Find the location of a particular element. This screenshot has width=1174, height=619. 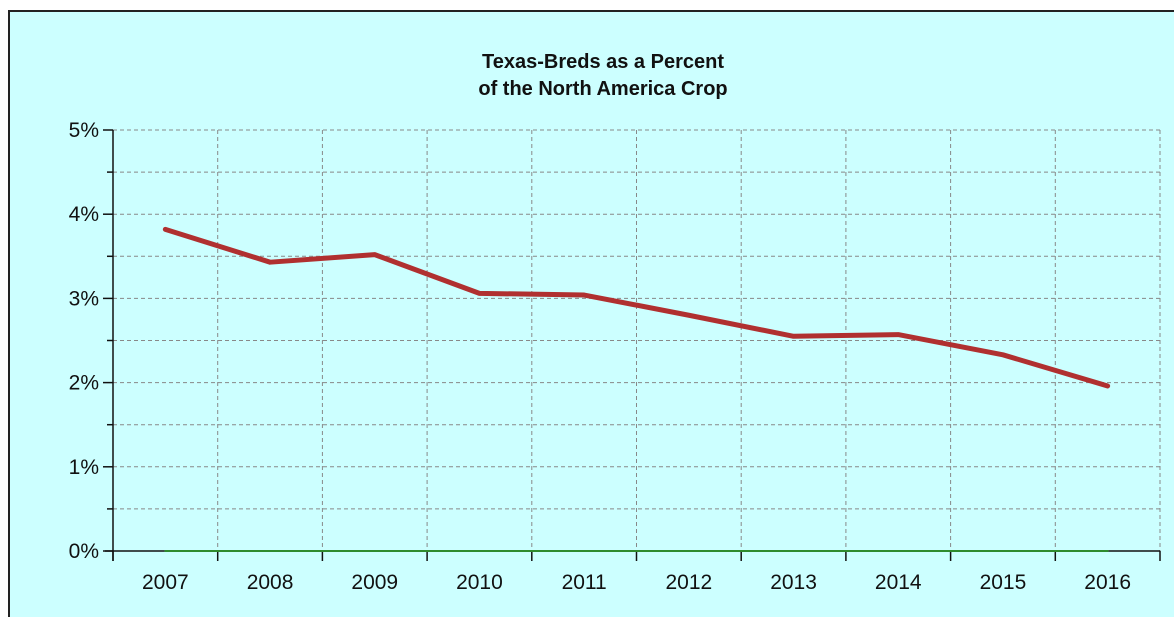

x-tick-label: 2013 is located at coordinates (793, 582).